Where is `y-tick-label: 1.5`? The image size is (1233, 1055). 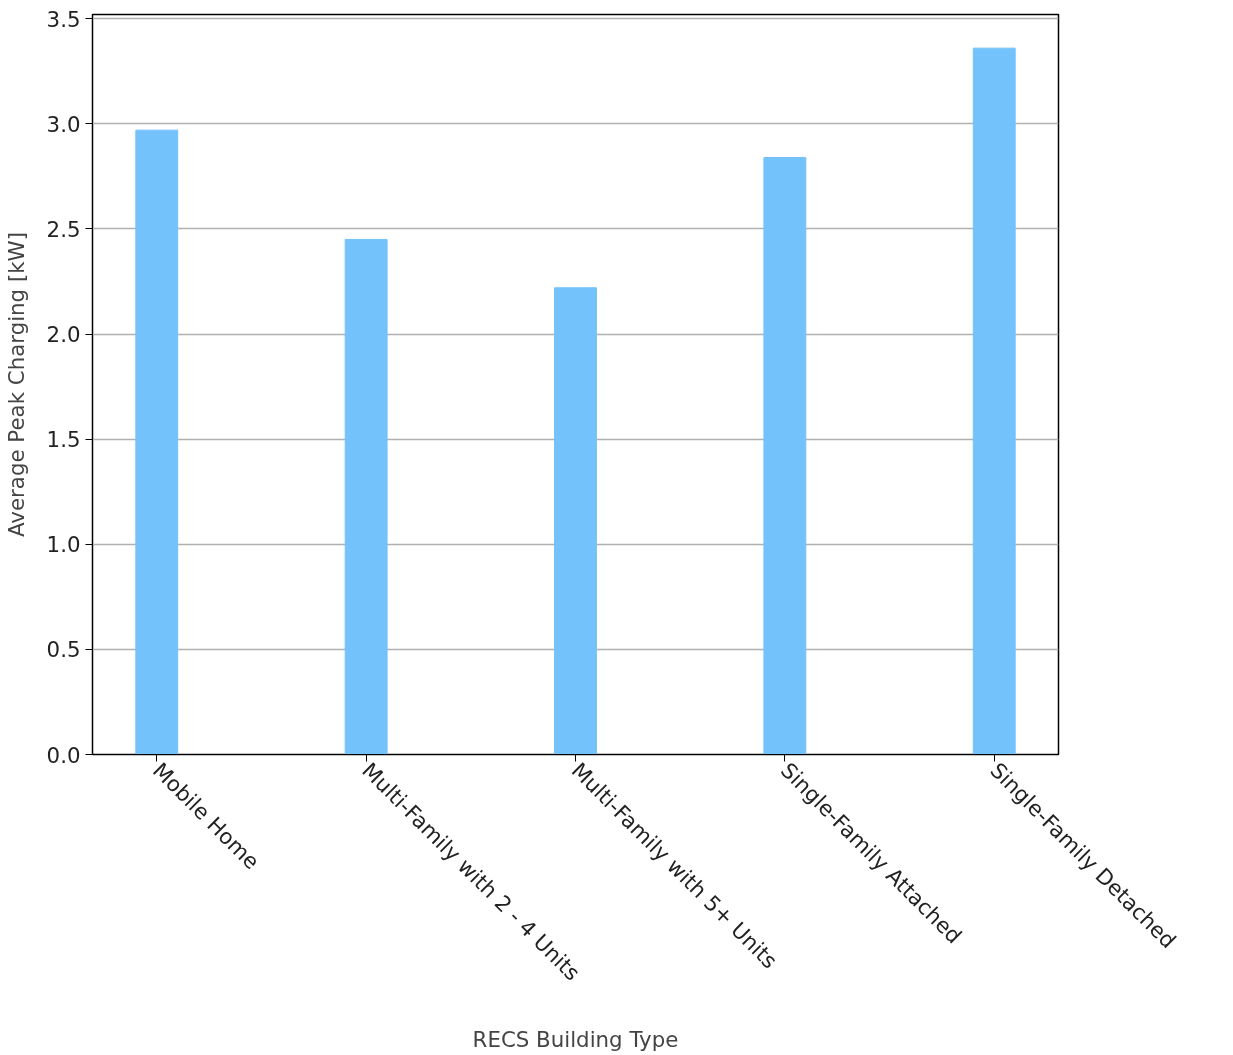 y-tick-label: 1.5 is located at coordinates (63, 440).